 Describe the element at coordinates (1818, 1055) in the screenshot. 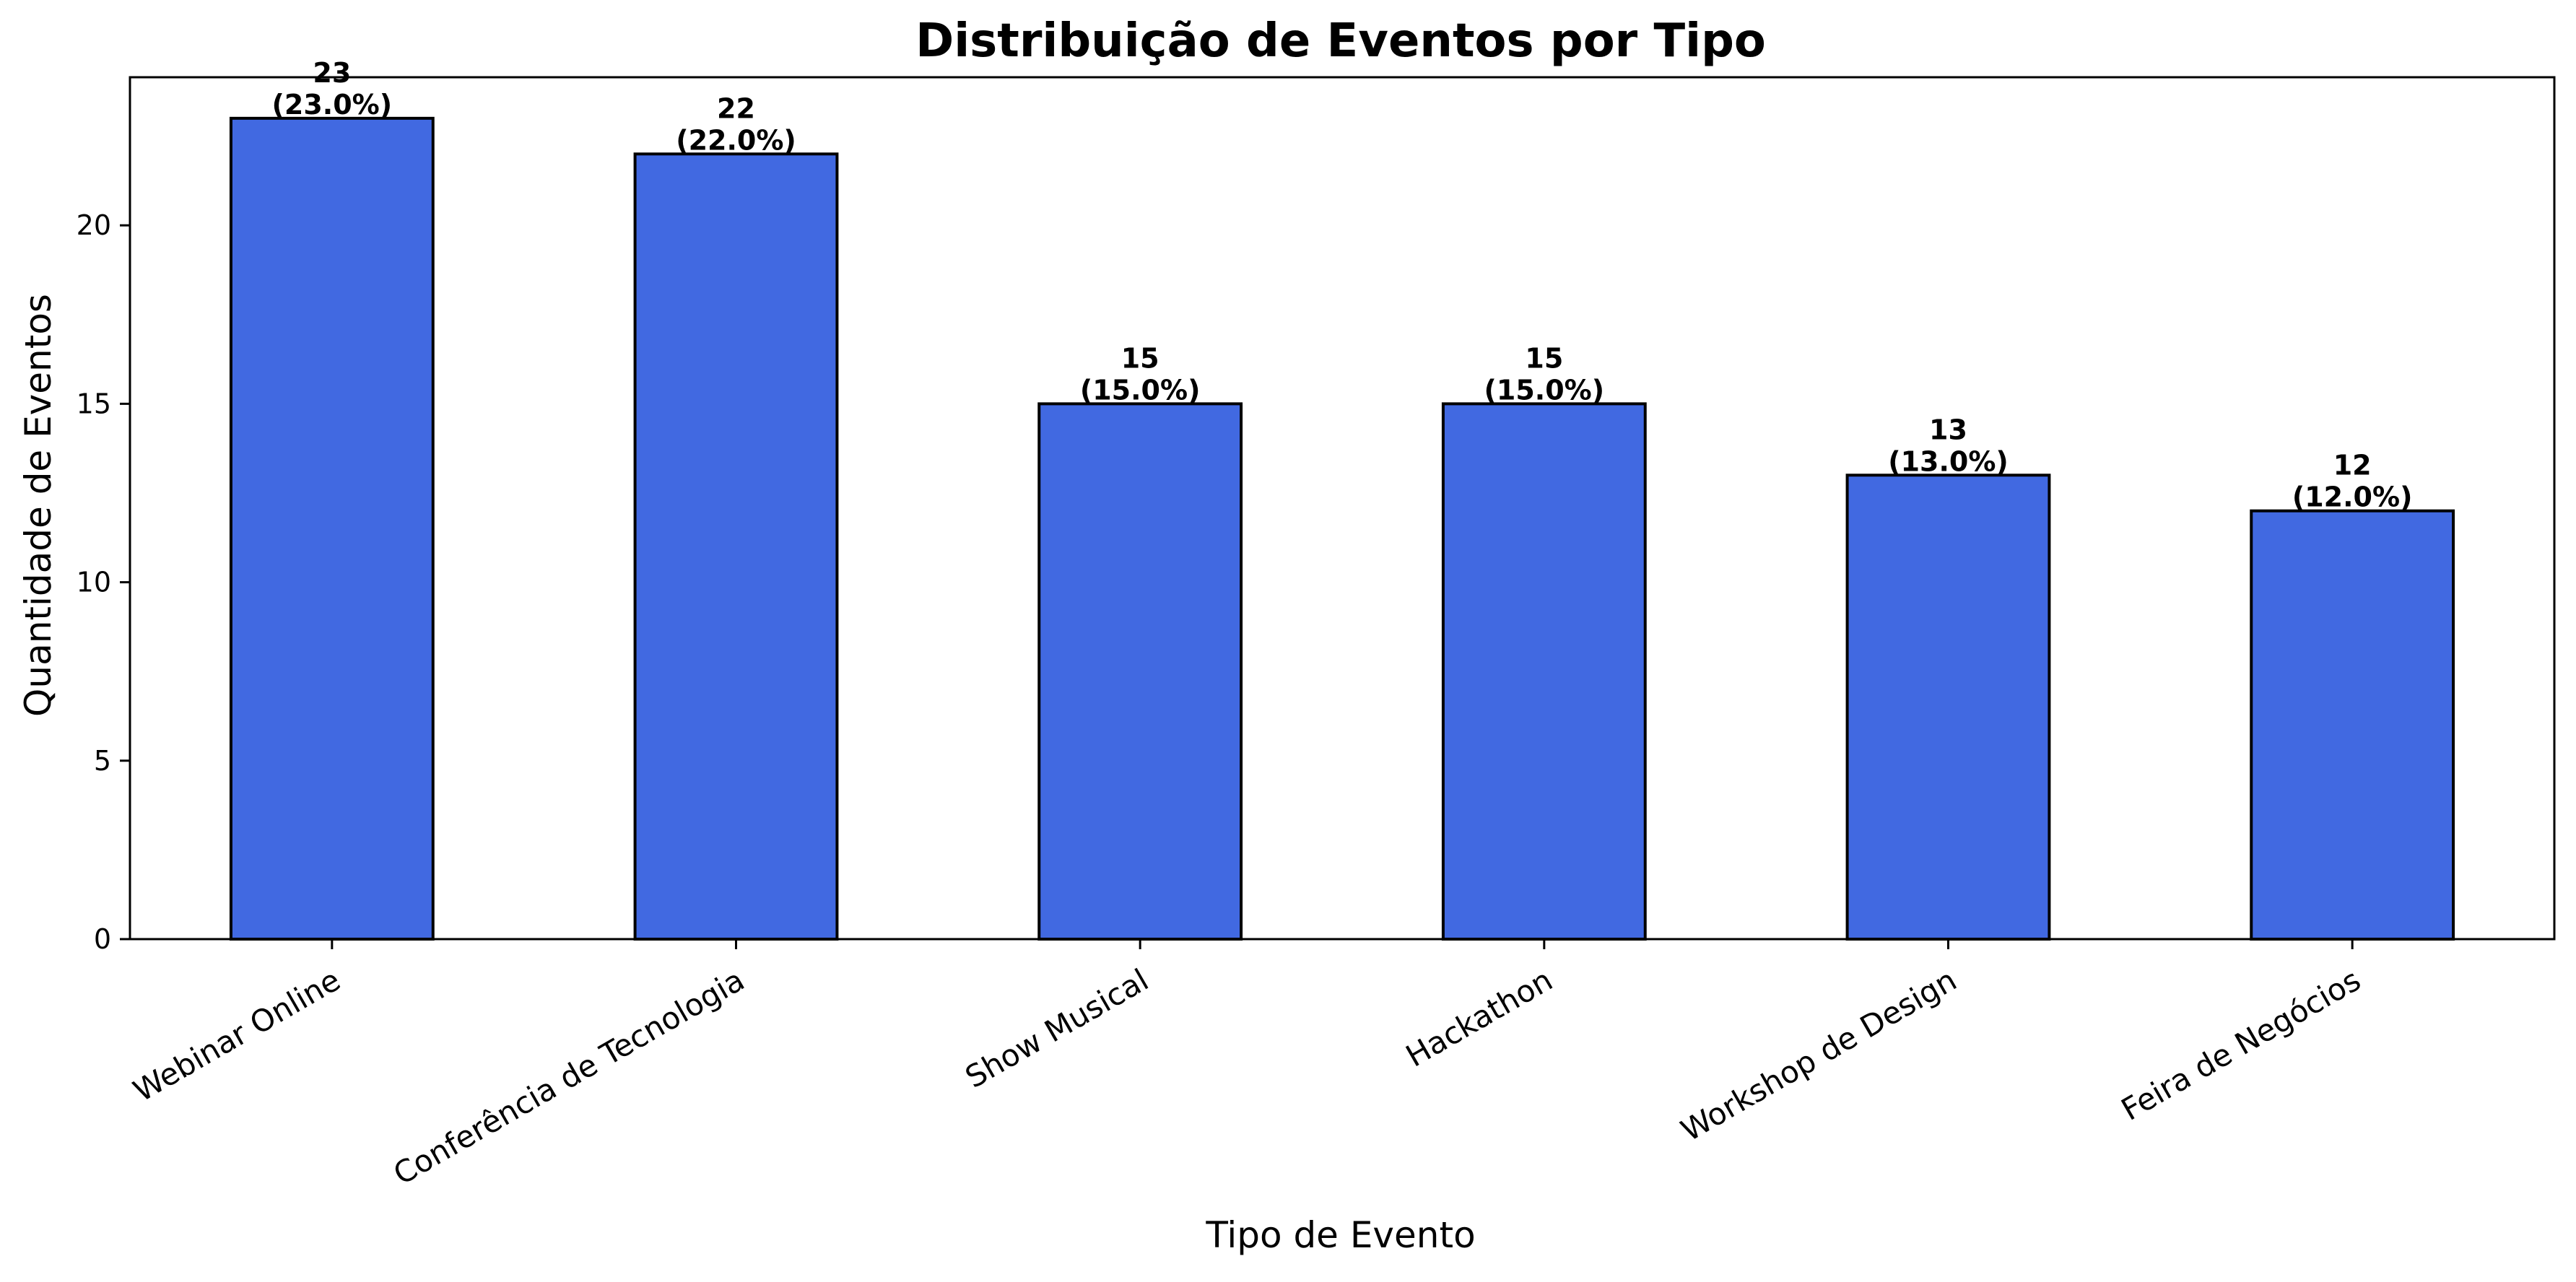

I see `x-tick-label-5: Workshop de Design` at that location.